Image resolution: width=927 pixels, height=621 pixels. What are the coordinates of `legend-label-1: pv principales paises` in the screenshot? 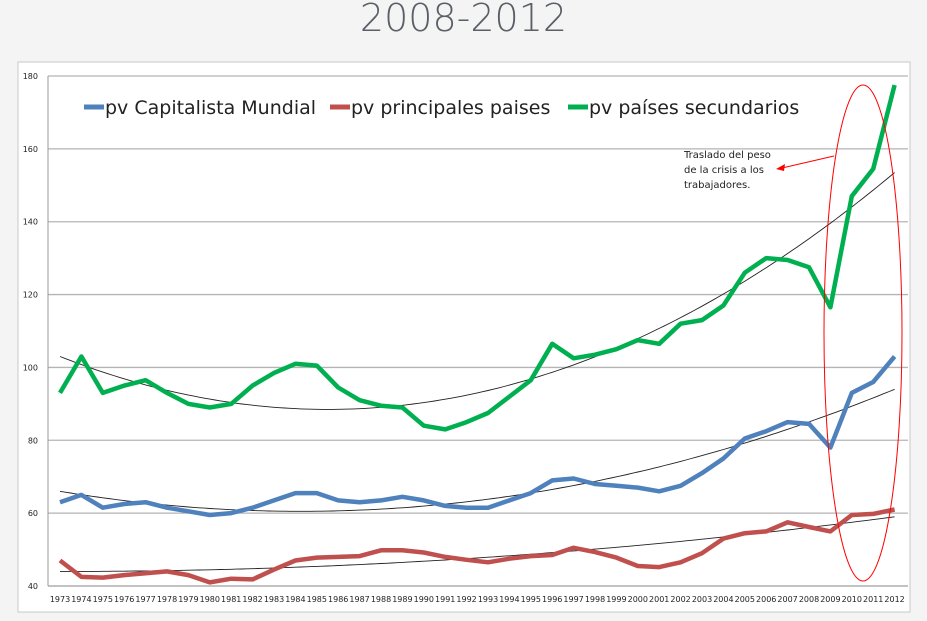 It's located at (450, 108).